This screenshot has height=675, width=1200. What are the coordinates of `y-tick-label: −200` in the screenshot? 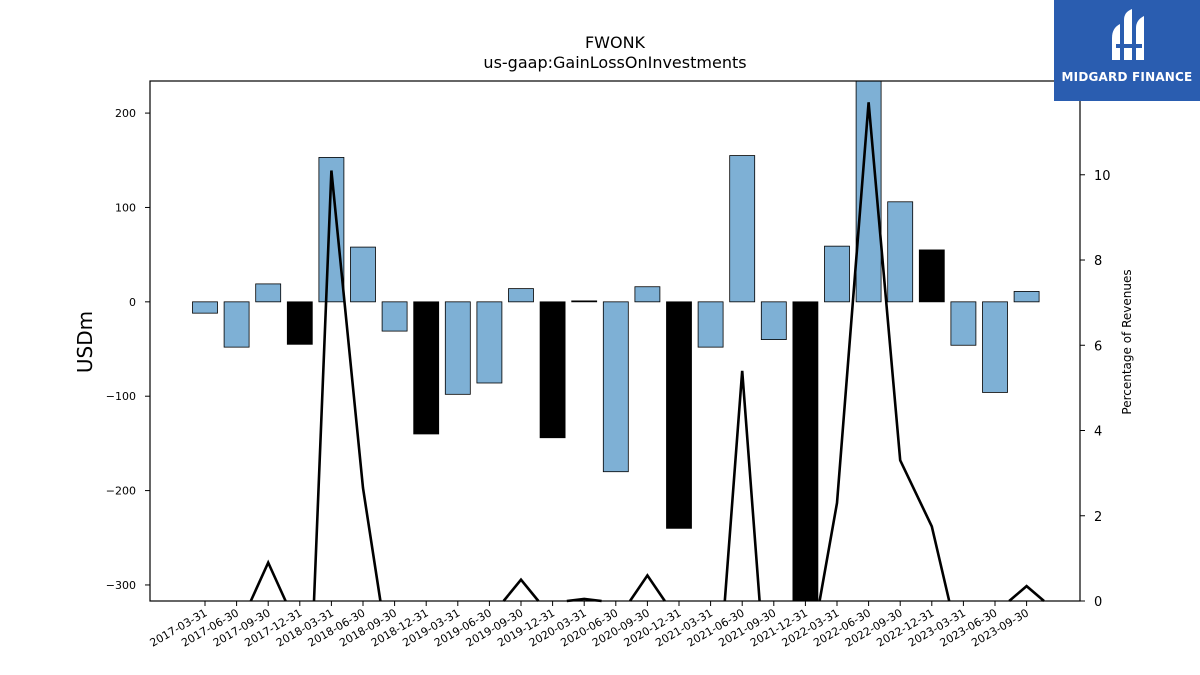 It's located at (121, 491).